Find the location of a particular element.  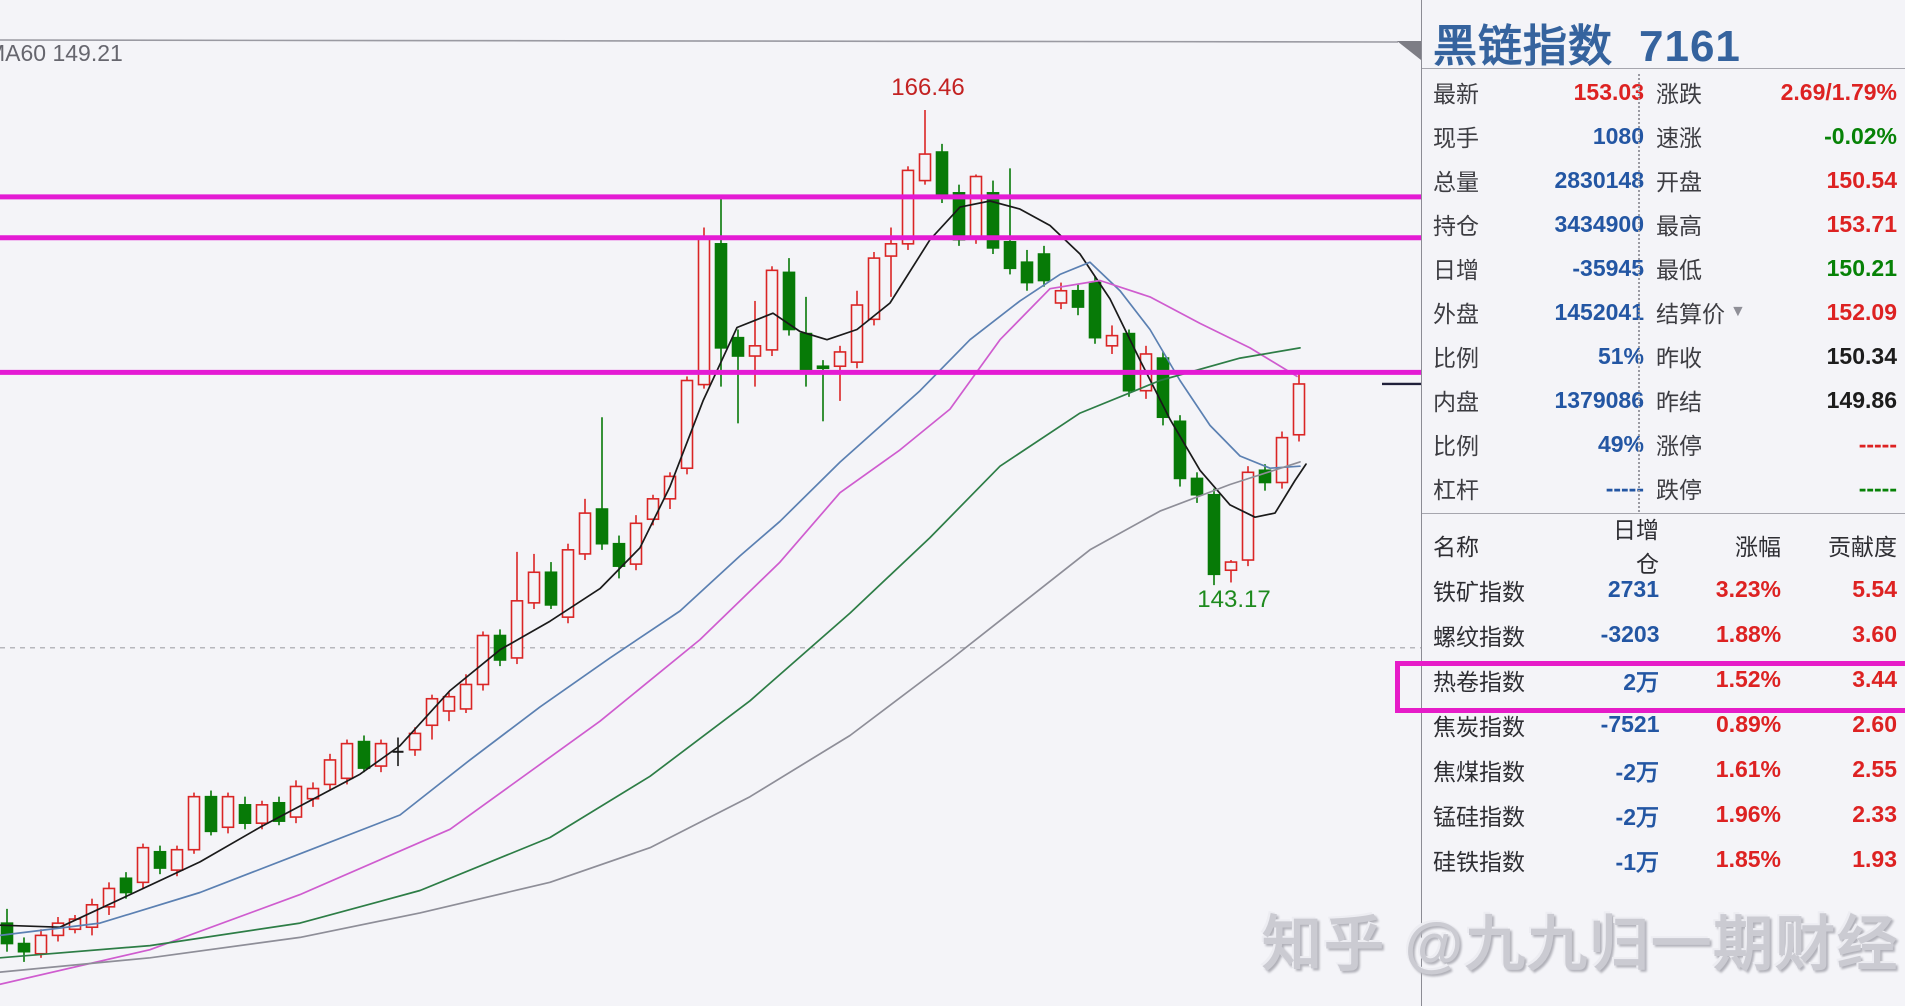

stat-cell: 涨跌 2.69/1.79% is located at coordinates (1774, 92).